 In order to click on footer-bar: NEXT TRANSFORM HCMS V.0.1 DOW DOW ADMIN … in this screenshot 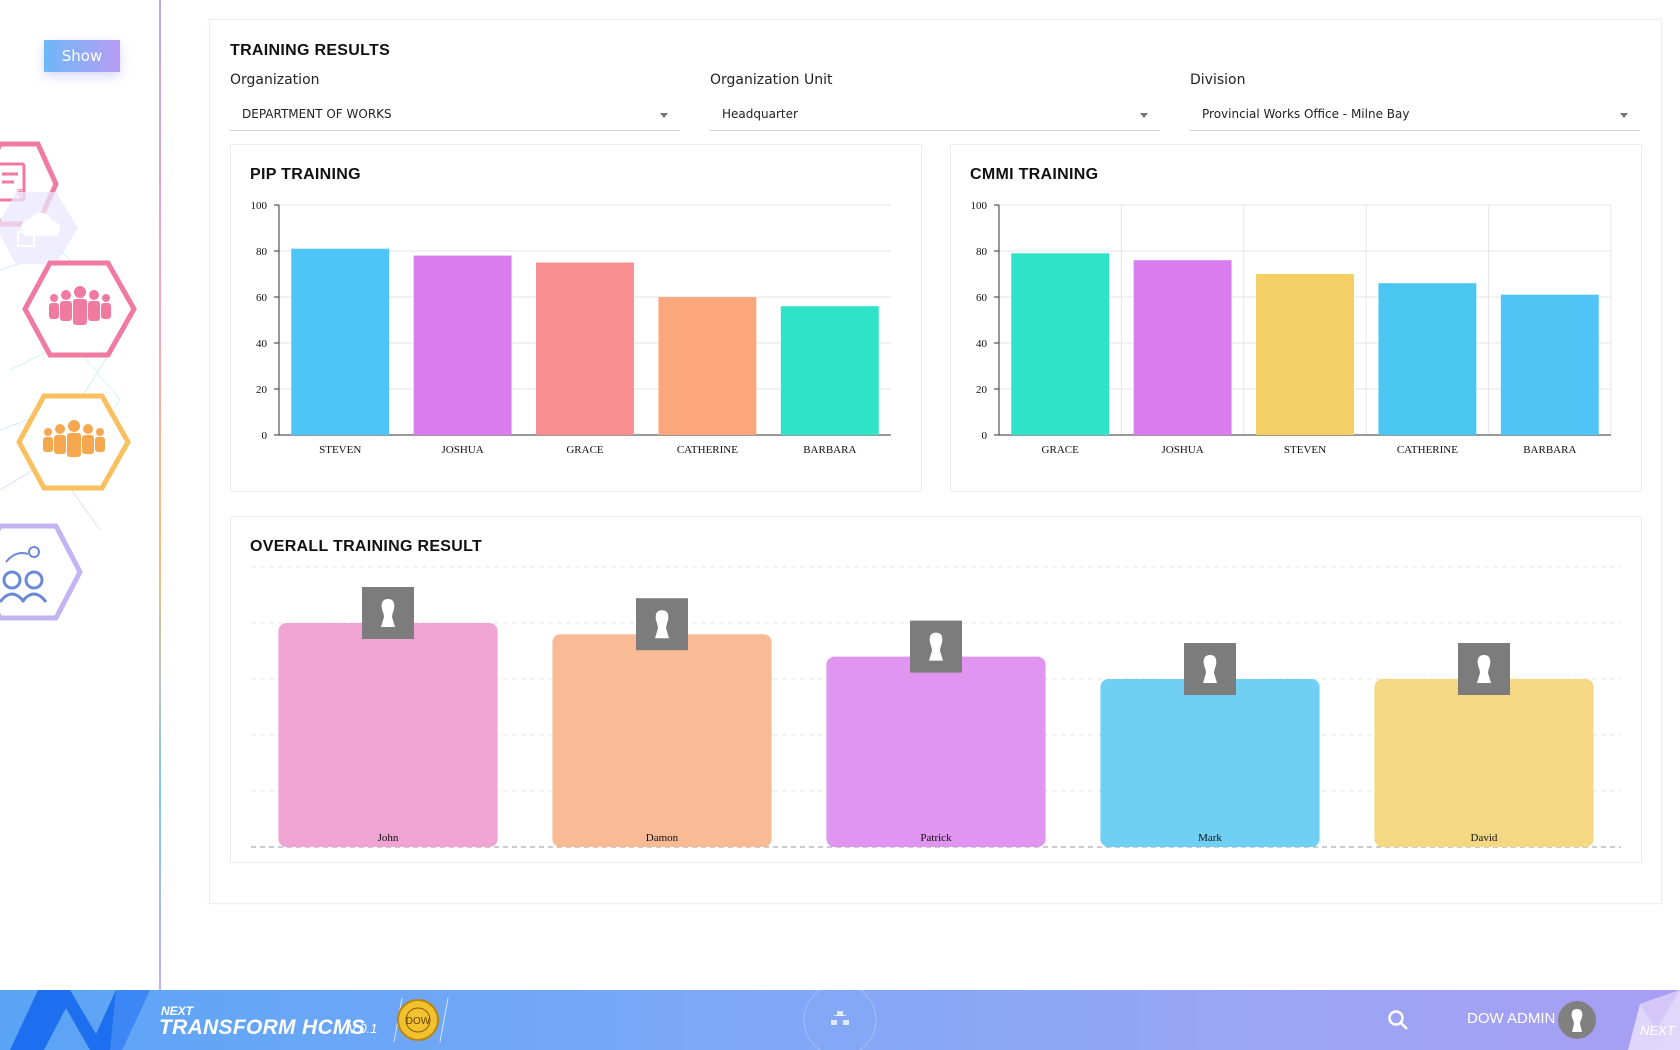, I will do `click(840, 1020)`.